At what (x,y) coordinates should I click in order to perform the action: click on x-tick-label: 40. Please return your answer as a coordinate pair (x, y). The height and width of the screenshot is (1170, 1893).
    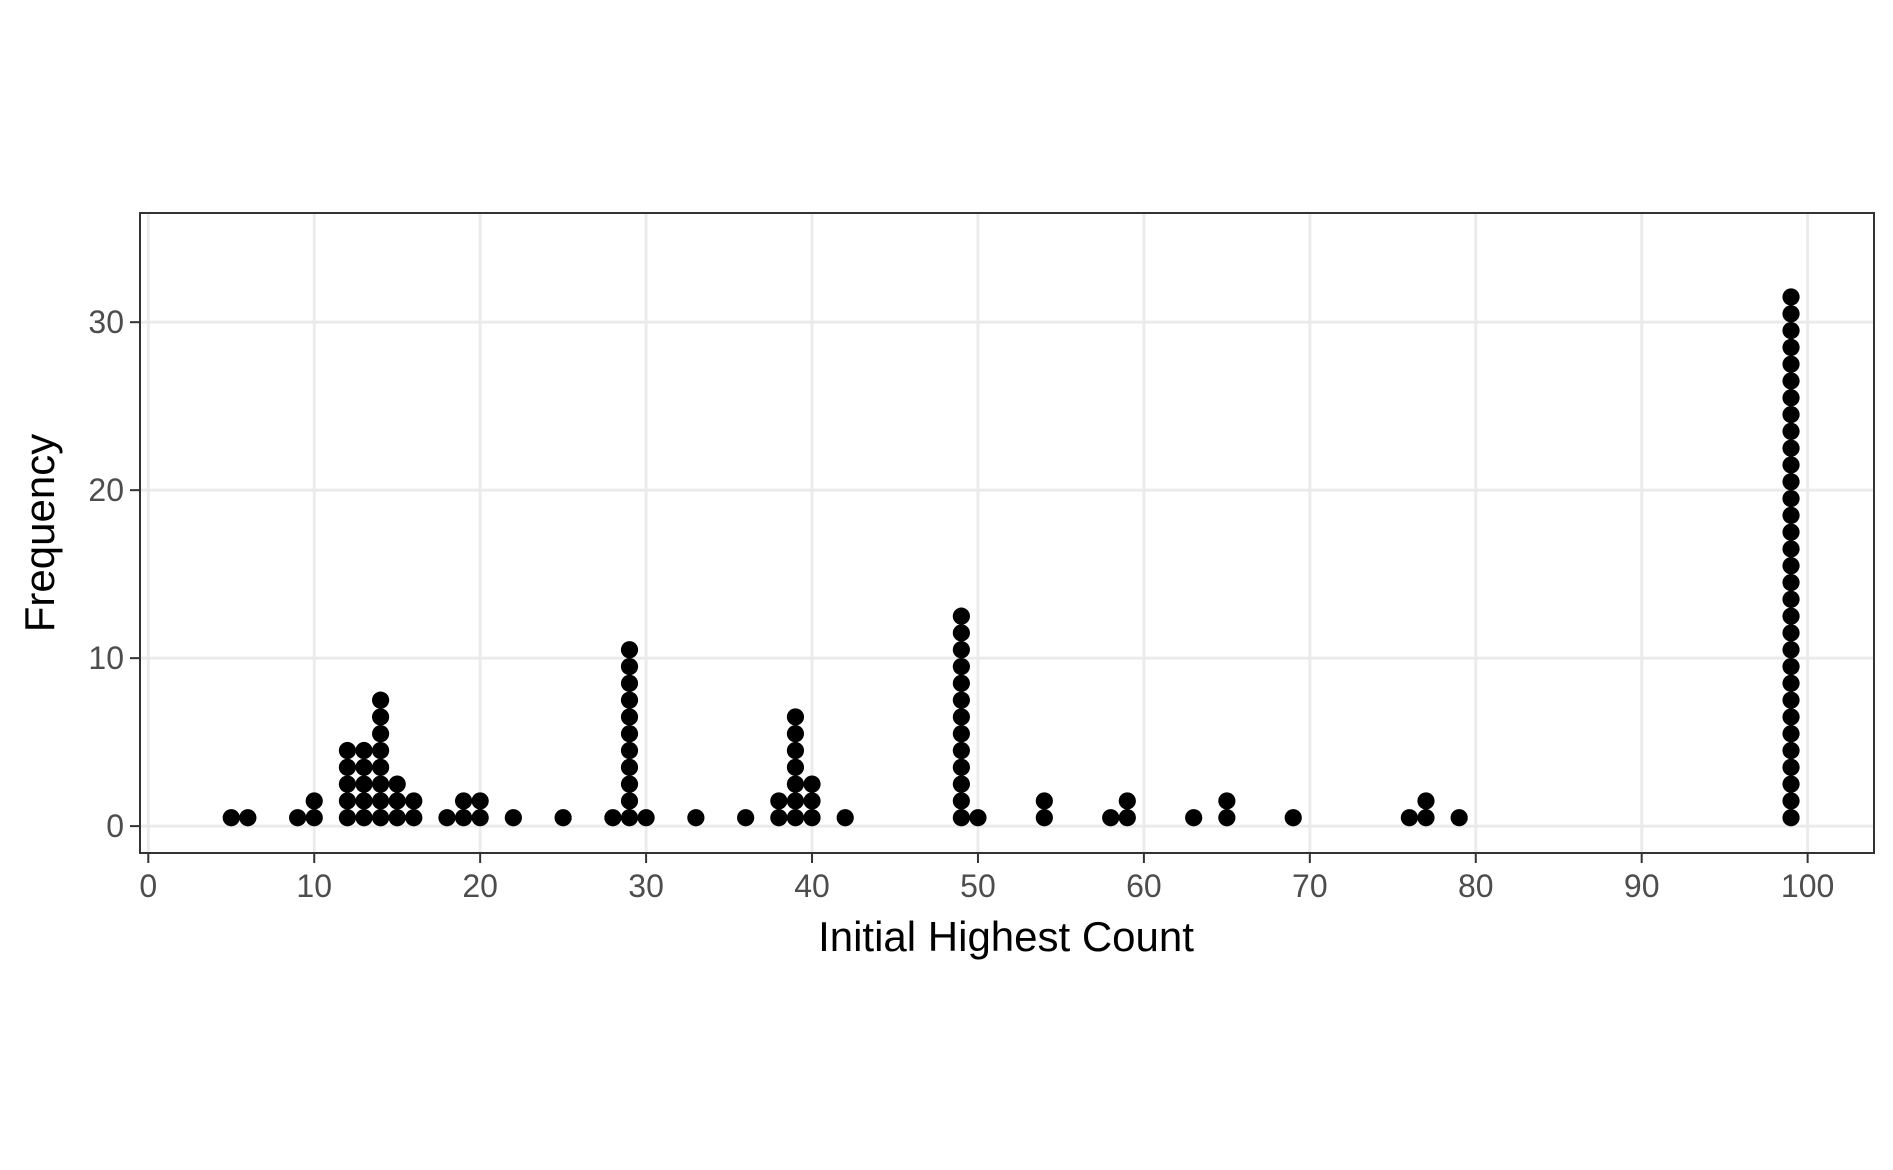
    Looking at the image, I should click on (812, 886).